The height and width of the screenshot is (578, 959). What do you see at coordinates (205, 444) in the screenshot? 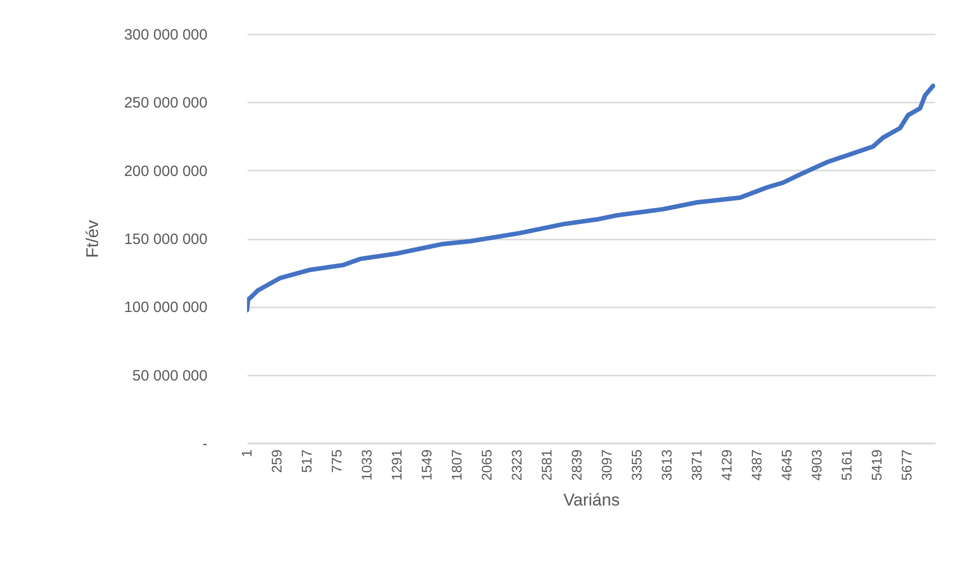
I see `y-tick-label: -` at bounding box center [205, 444].